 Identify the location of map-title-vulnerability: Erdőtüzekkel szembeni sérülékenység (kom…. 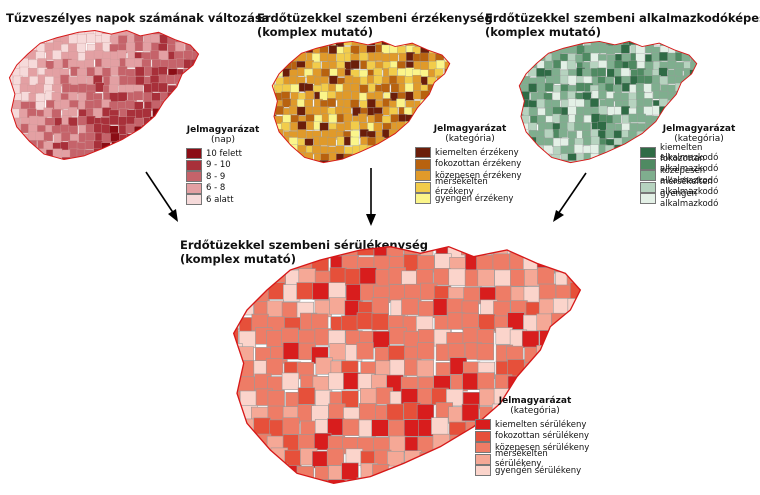
(304, 252).